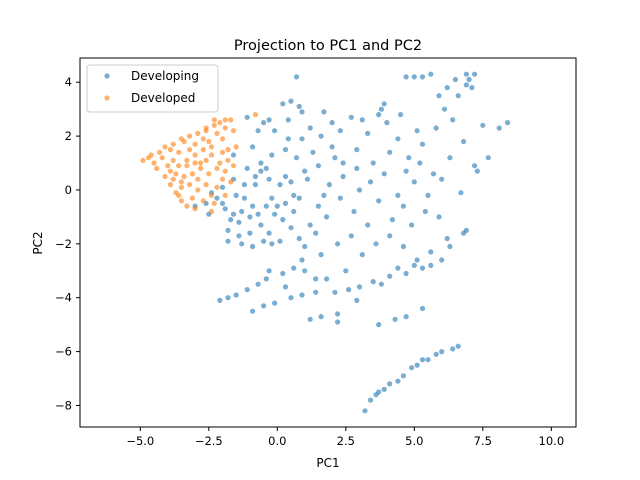 This screenshot has width=640, height=480. I want to click on x-tick-label: −2.5, so click(209, 441).